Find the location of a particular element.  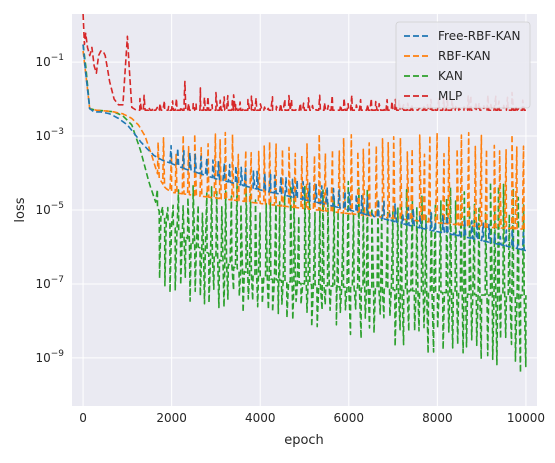

legend: Free-RBF-KAN RBF-KAN KAN MLP is located at coordinates (463, 65).